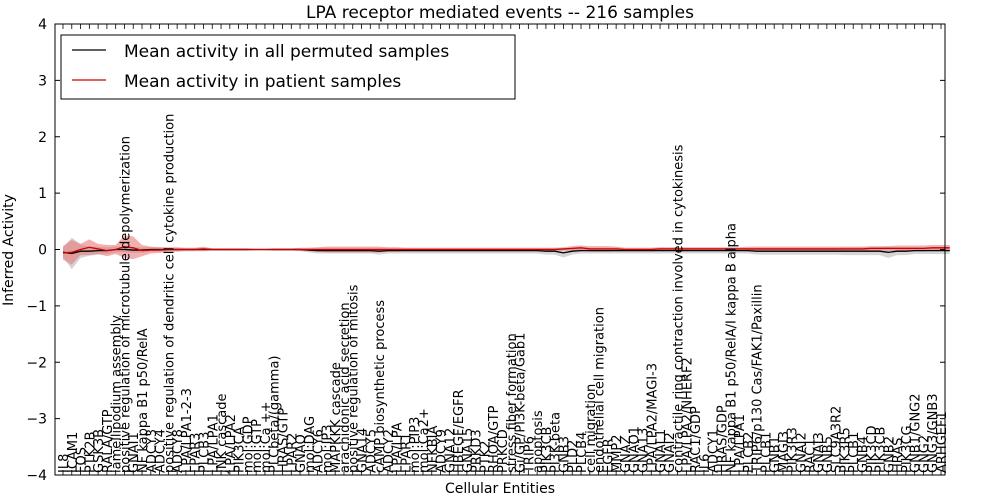 The height and width of the screenshot is (500, 1000). What do you see at coordinates (178, 451) in the screenshot?
I see `category-label: ADCY8` at bounding box center [178, 451].